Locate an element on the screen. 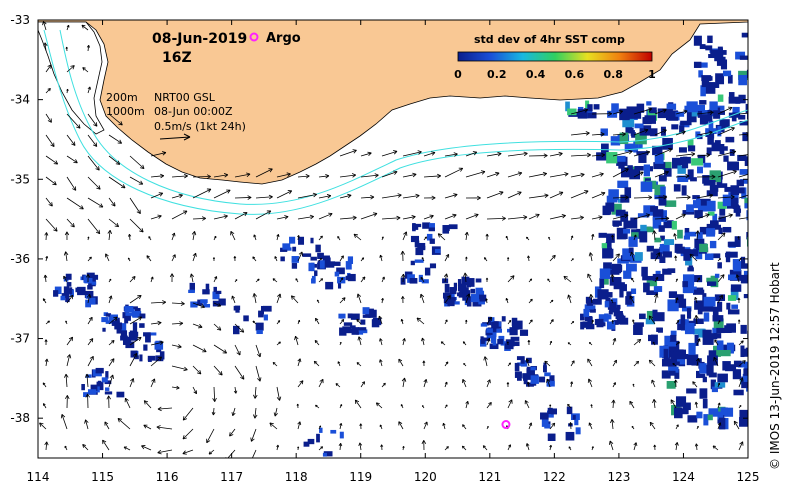 The image size is (790, 492). isobath-1000m-label: 1000m is located at coordinates (125, 111).